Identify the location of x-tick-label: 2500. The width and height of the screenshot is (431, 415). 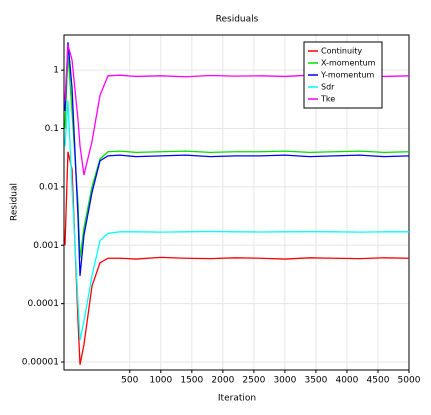
(253, 381).